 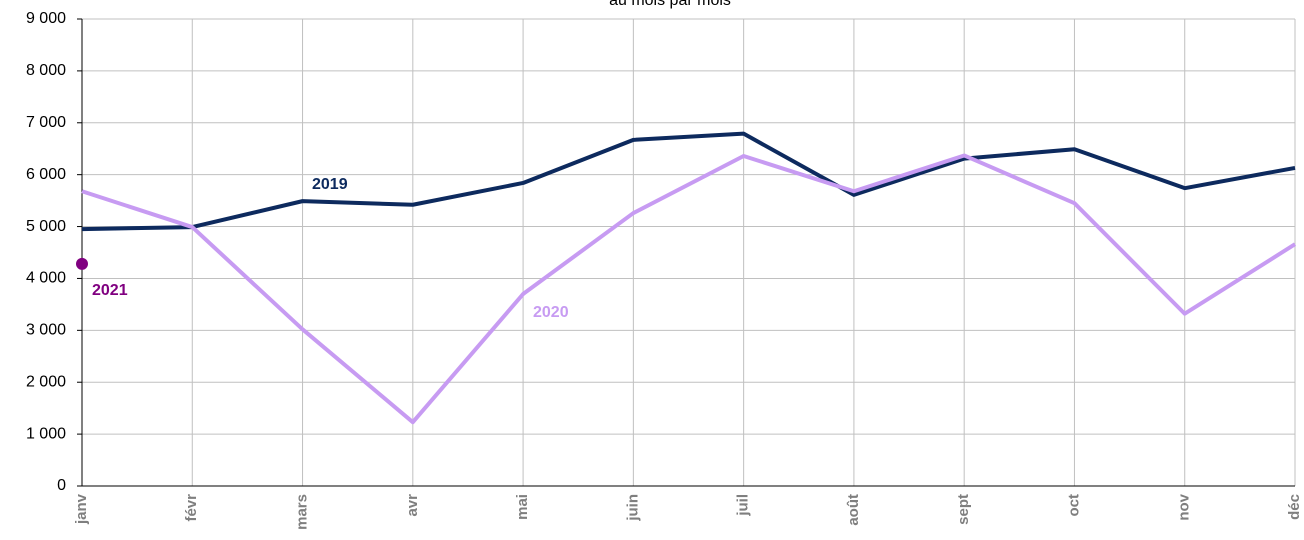 What do you see at coordinates (46, 381) in the screenshot?
I see `y-tick-label: 2 000` at bounding box center [46, 381].